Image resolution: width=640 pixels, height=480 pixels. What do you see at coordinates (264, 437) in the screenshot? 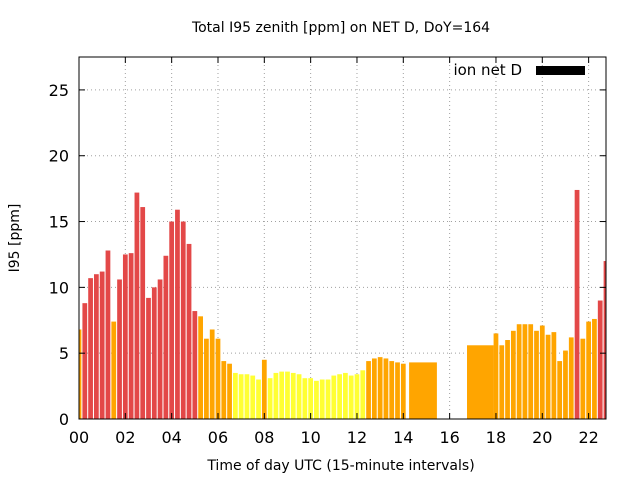
I see `x-tick-label: 08` at bounding box center [264, 437].